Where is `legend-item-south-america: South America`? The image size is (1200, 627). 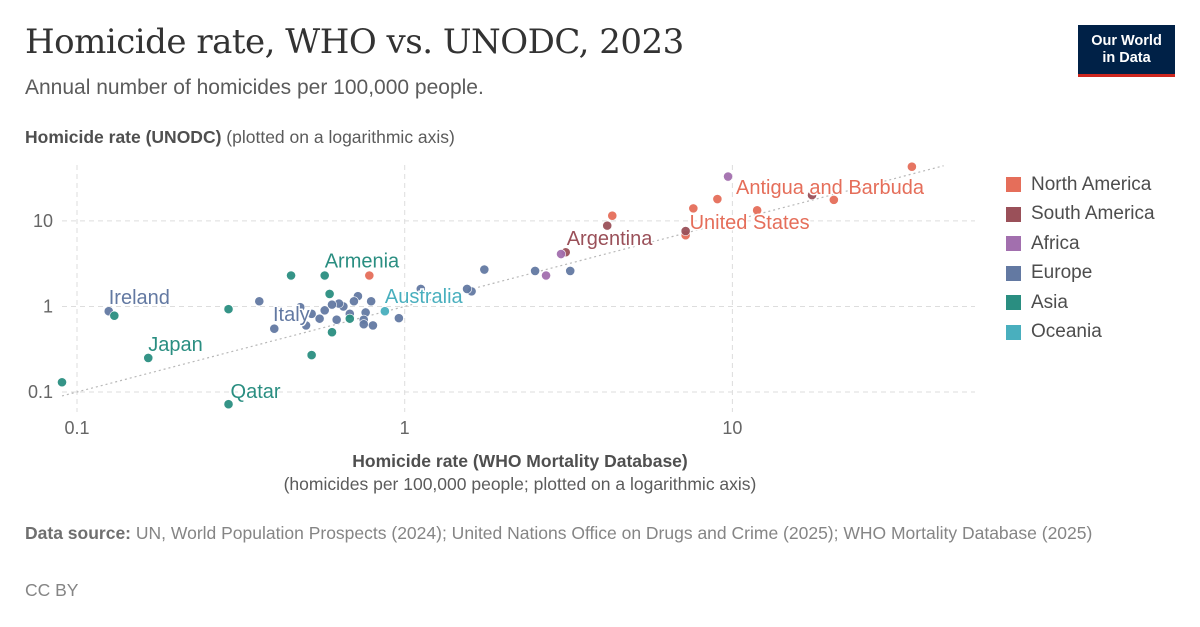
legend-item-south-america: South America is located at coordinates (1080, 215).